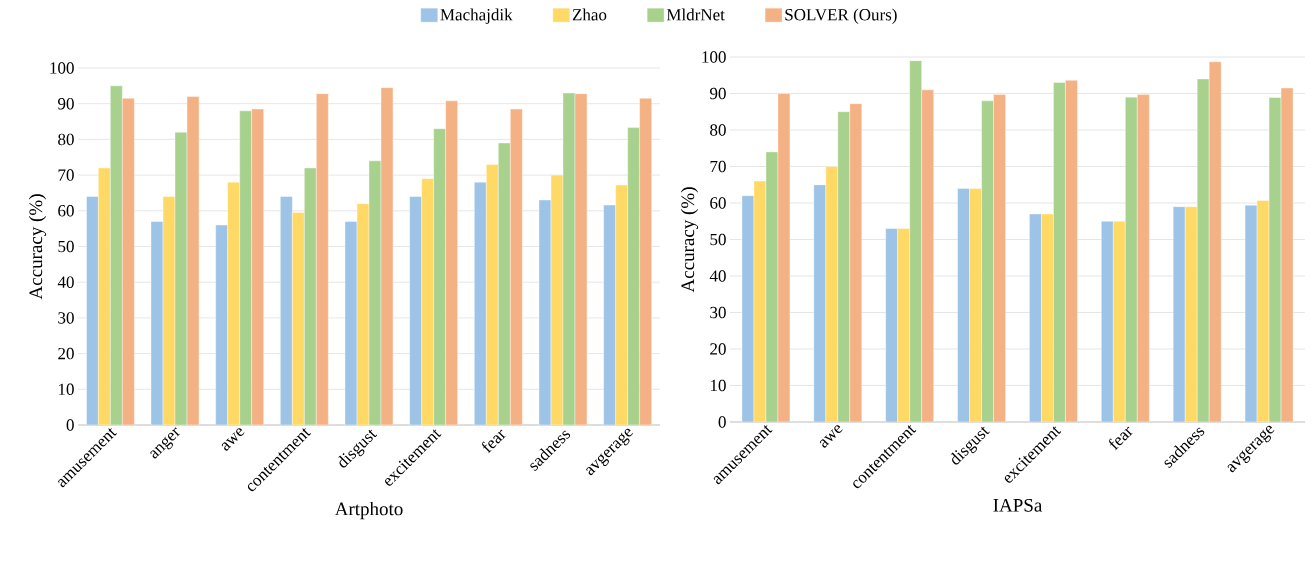  Describe the element at coordinates (589, 14) in the screenshot. I see `legend-label: Zhao` at that location.